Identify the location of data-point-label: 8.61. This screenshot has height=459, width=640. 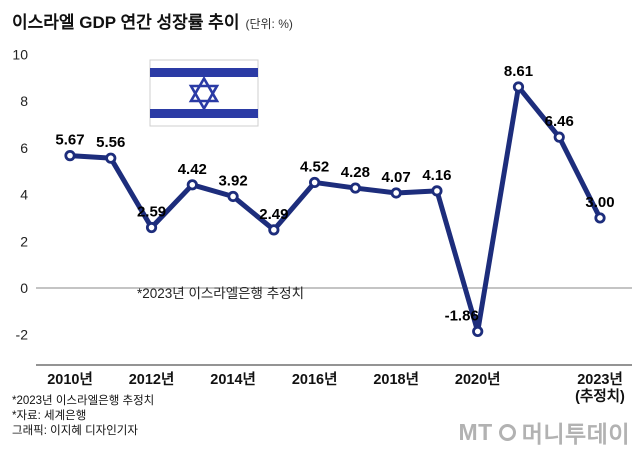
(518, 71).